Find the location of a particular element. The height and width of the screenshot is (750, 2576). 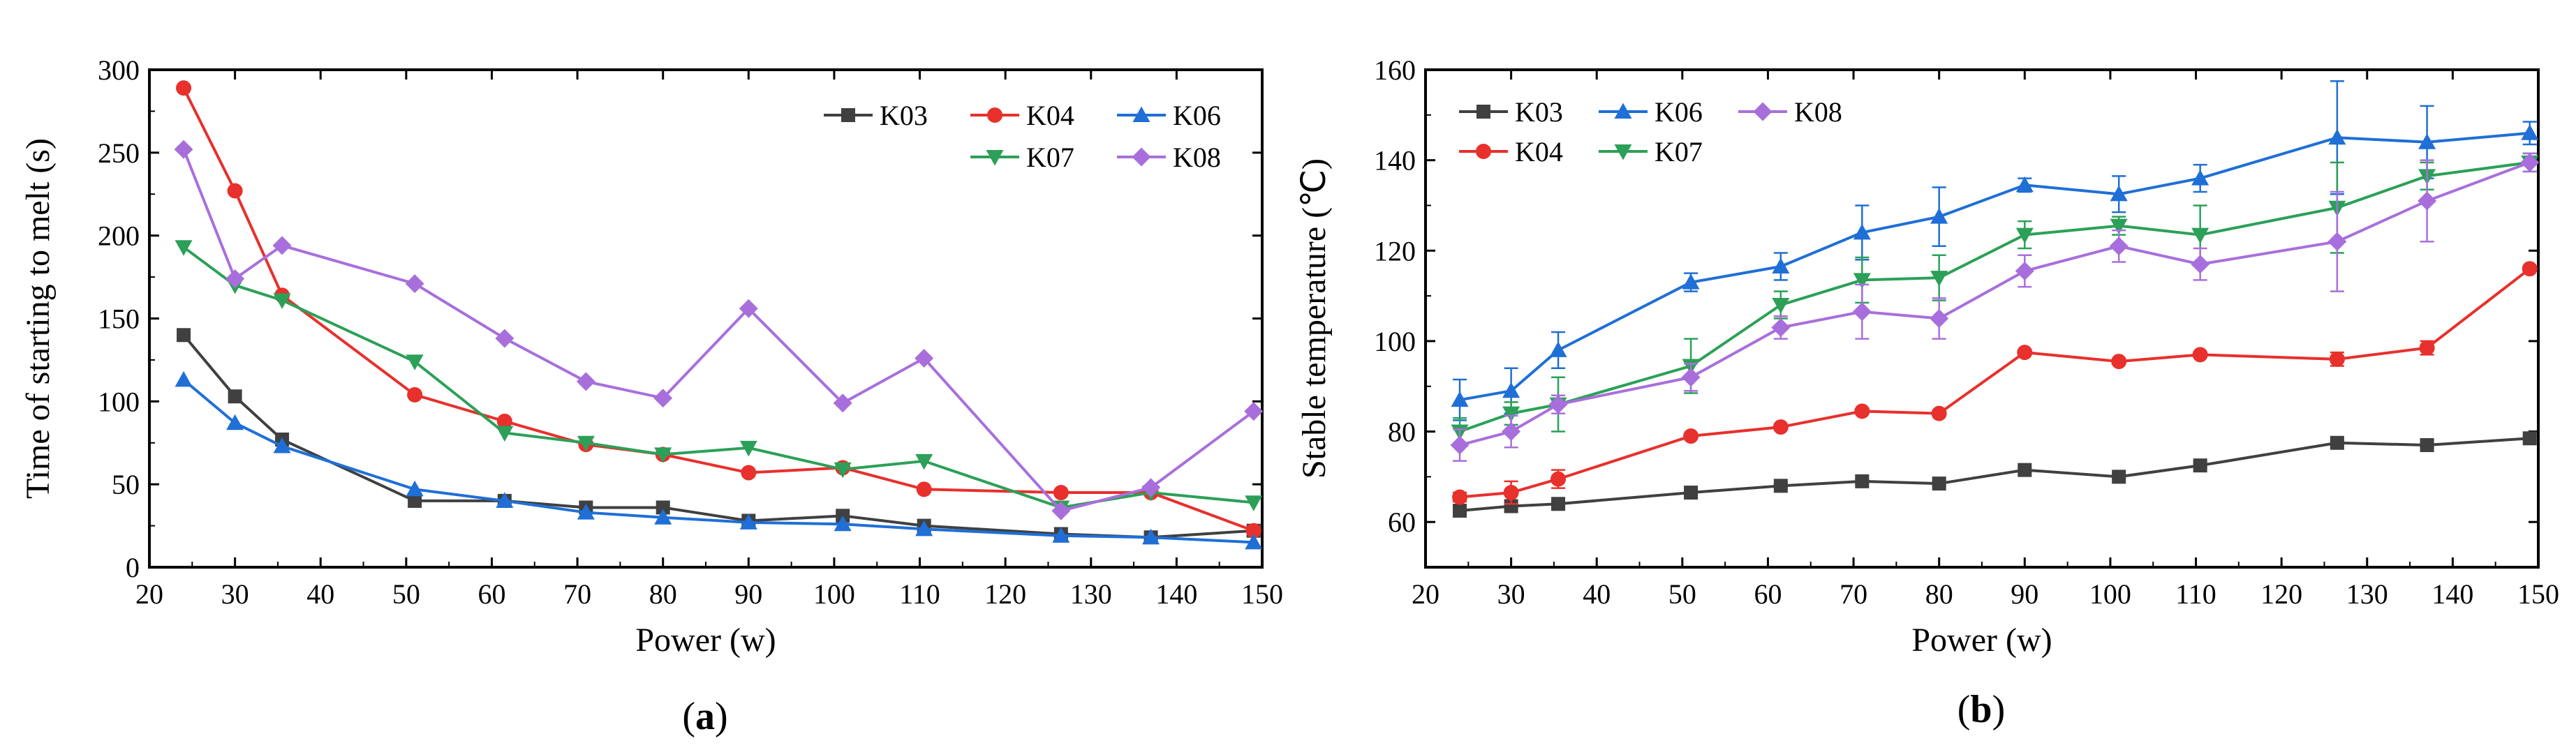

series-line-K04 is located at coordinates (1995, 383).